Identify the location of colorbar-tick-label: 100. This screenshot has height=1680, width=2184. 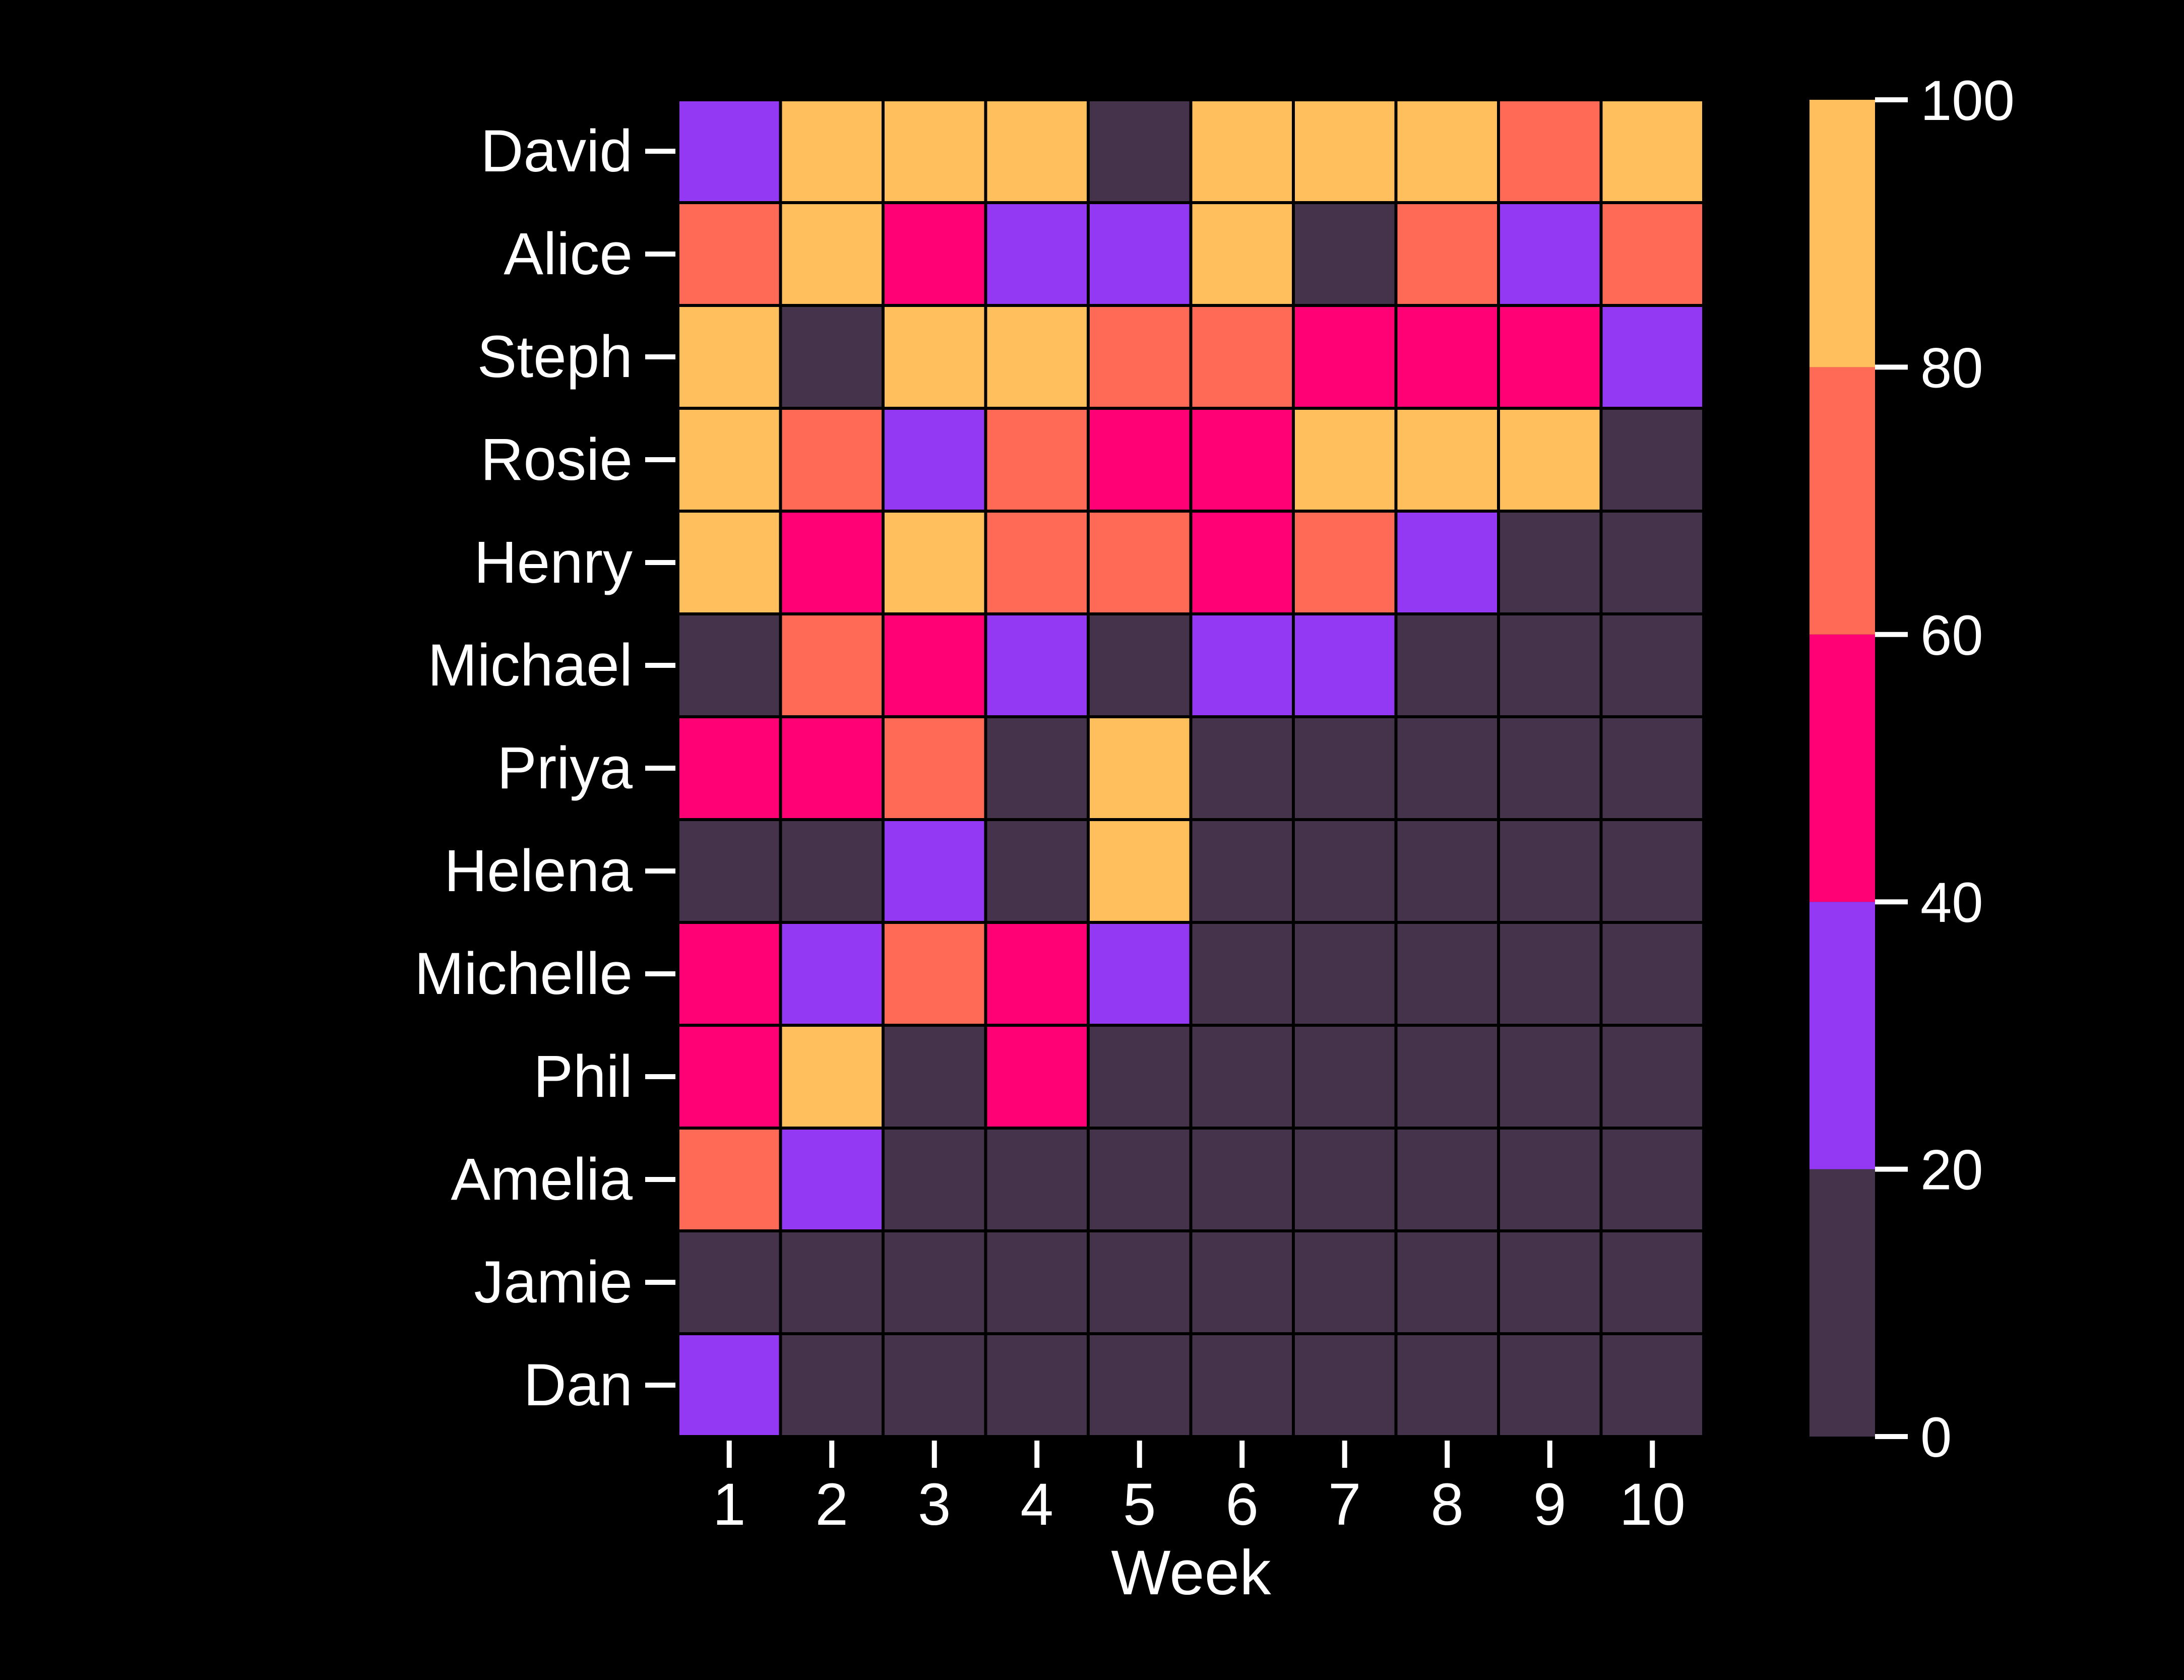
(1968, 100).